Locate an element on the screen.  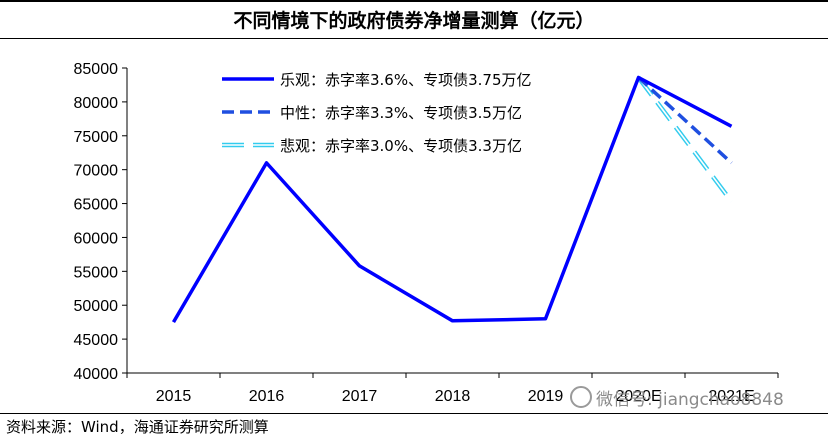
series-line-inner is located at coordinates (685, 140).